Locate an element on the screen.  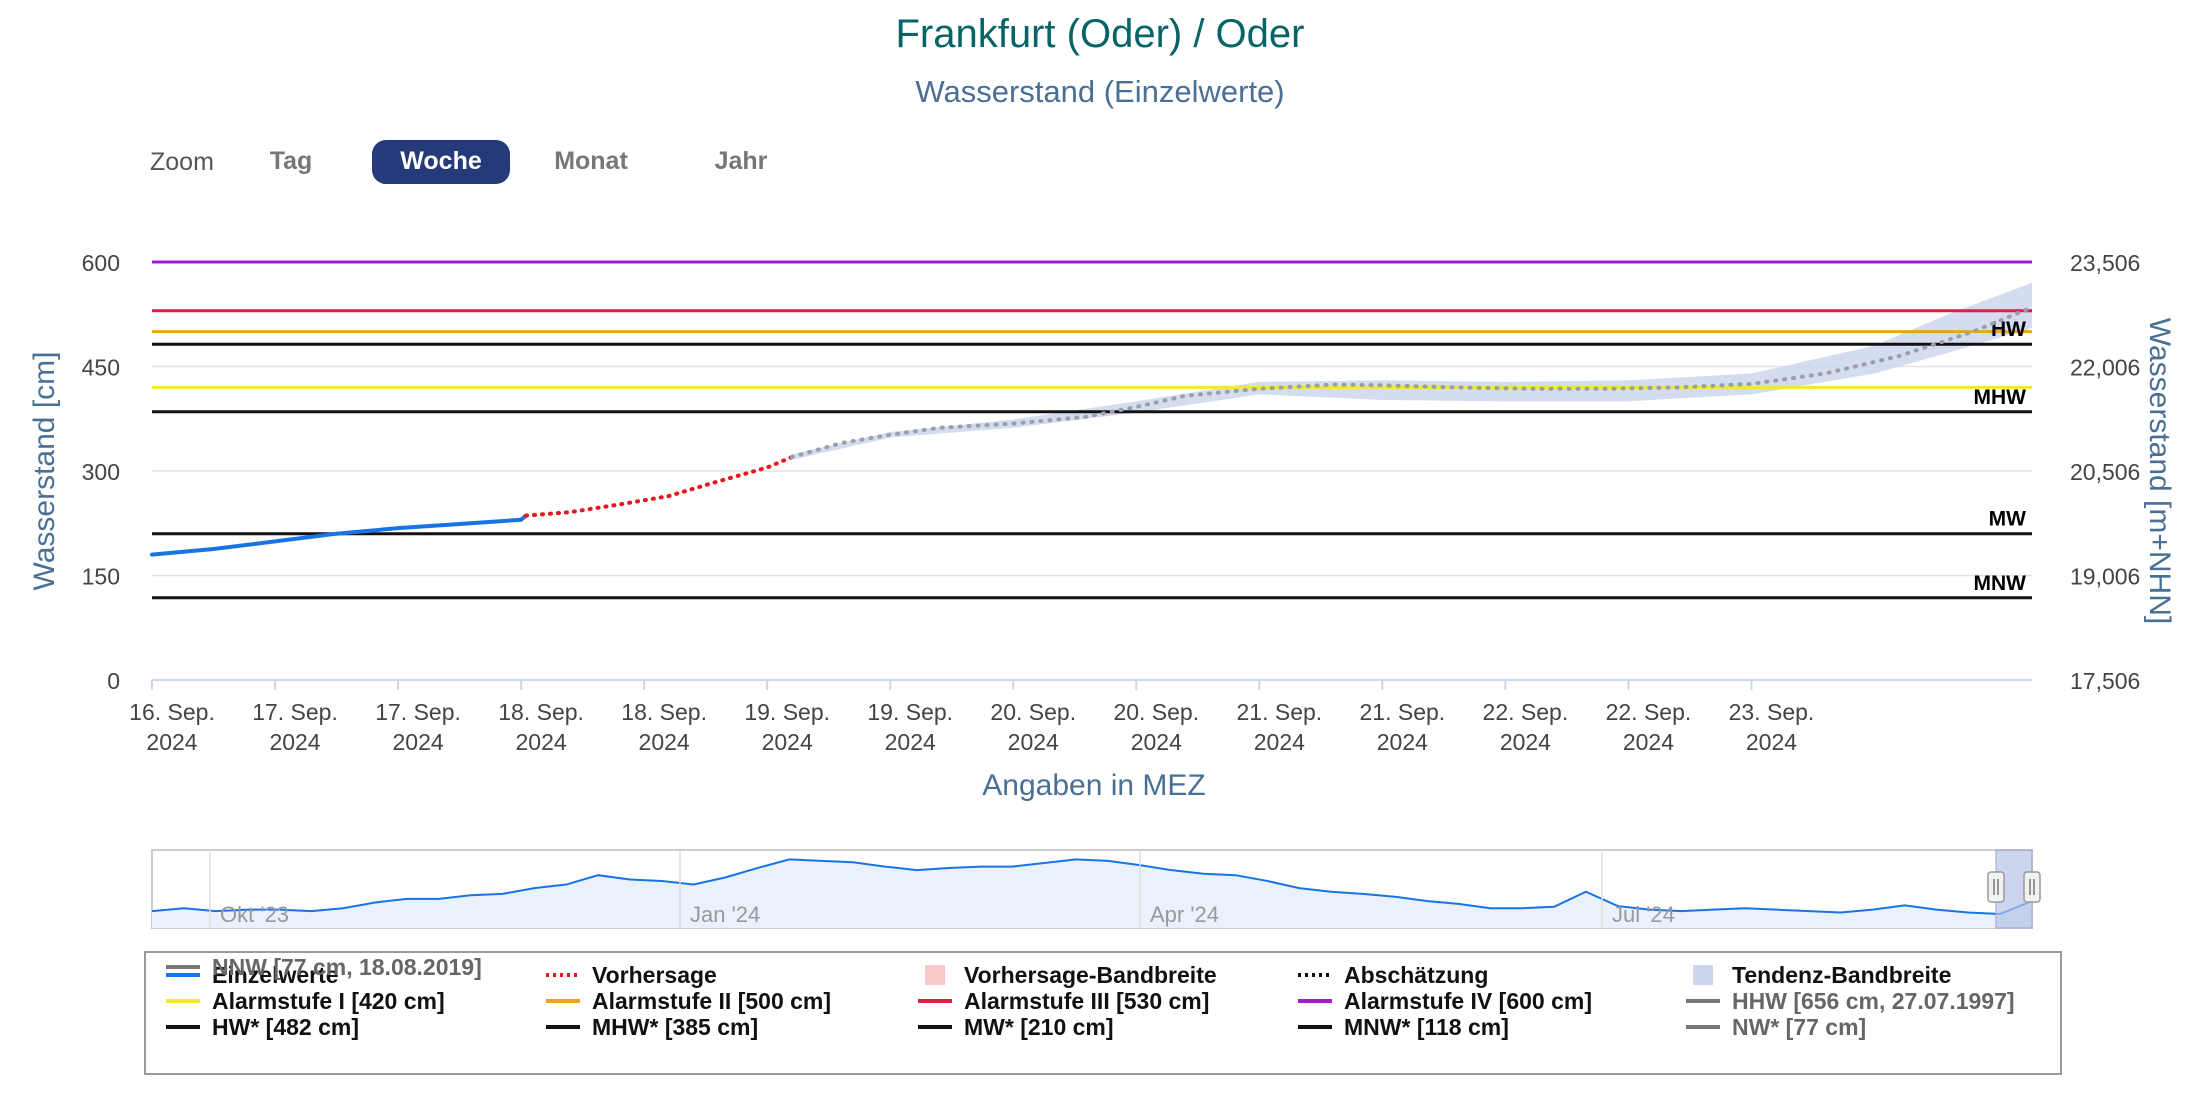
legend-label: NW* [77 cm] is located at coordinates (1799, 1027).